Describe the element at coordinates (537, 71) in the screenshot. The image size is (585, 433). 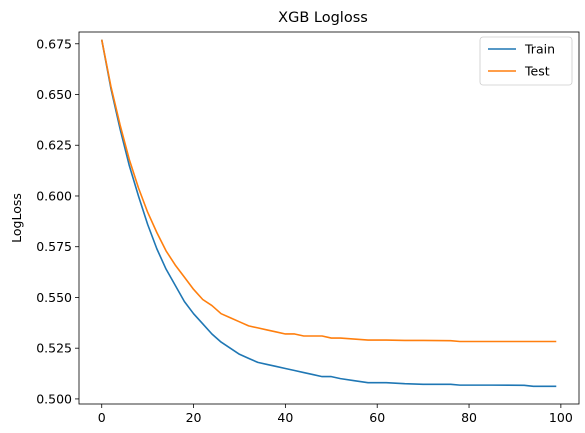
I see `legend-label-test: Test` at that location.